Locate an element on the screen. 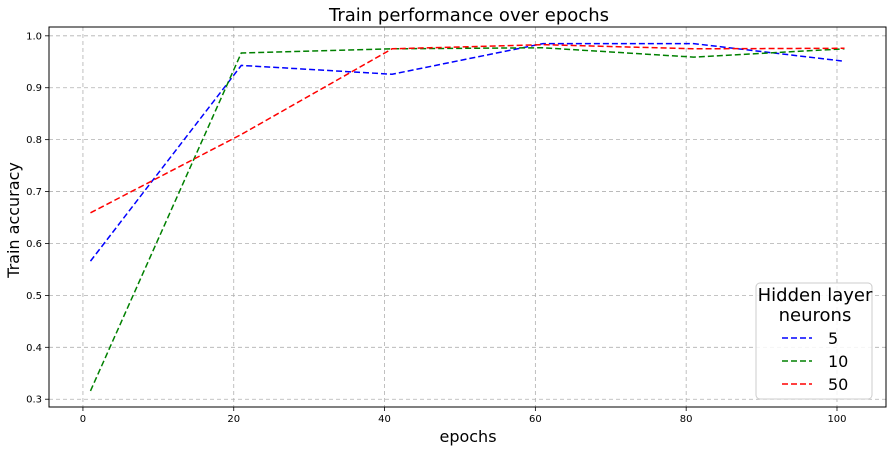  legend-label-50: 50 is located at coordinates (838, 384).